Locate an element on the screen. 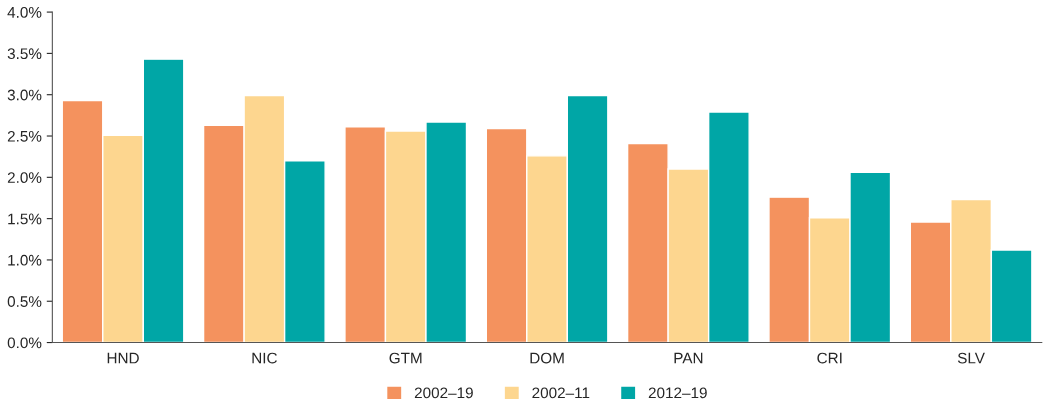 This screenshot has width=1047, height=403. y-tick-label: 1.5% is located at coordinates (25, 219).